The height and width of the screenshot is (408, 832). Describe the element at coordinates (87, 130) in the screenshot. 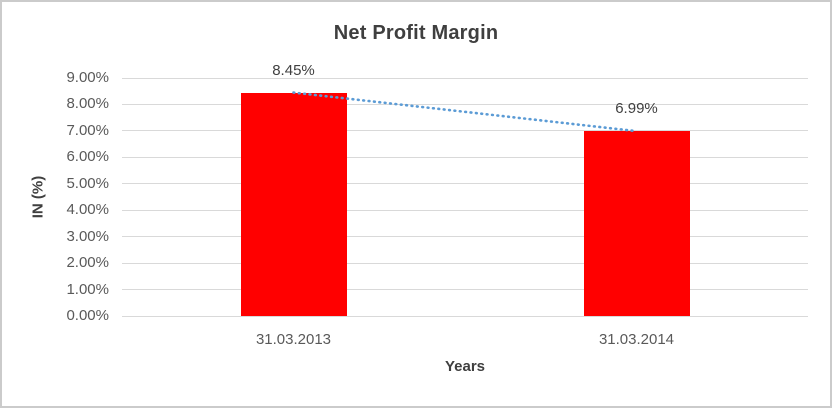

I see `y-tick-label: 7.00%` at that location.